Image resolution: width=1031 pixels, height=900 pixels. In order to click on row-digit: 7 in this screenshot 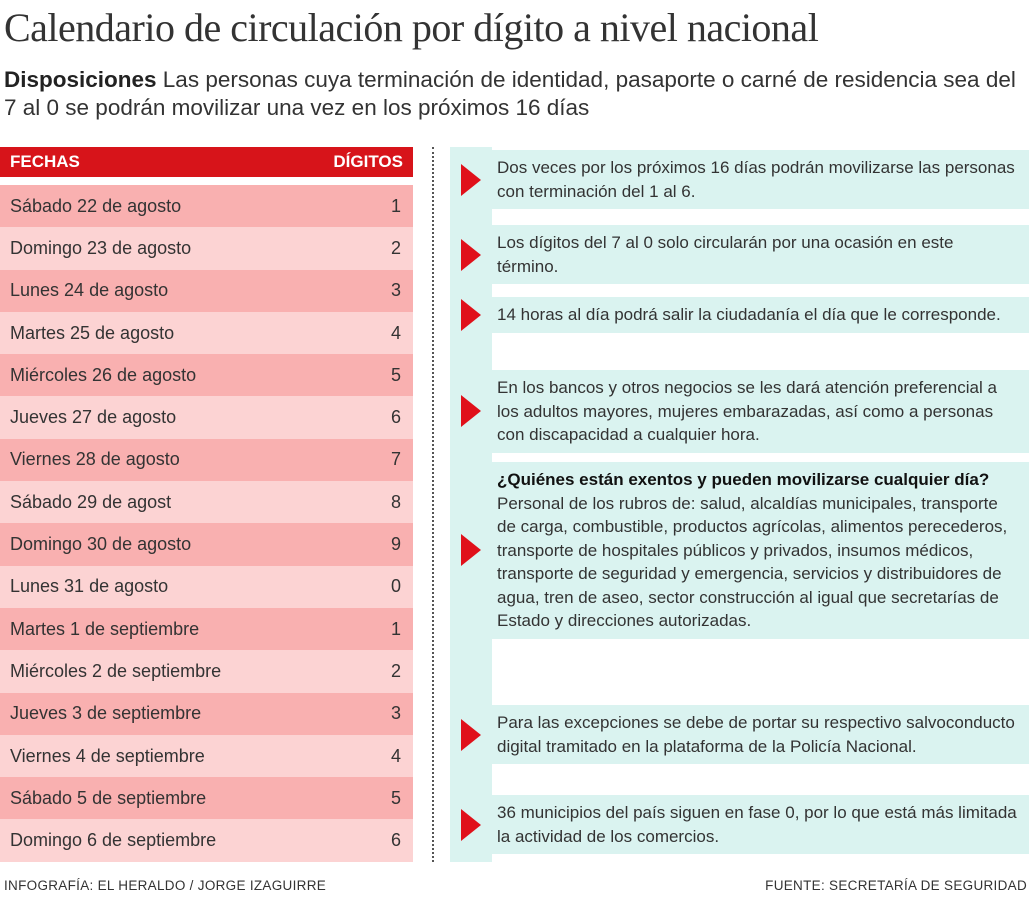, I will do `click(395, 459)`.